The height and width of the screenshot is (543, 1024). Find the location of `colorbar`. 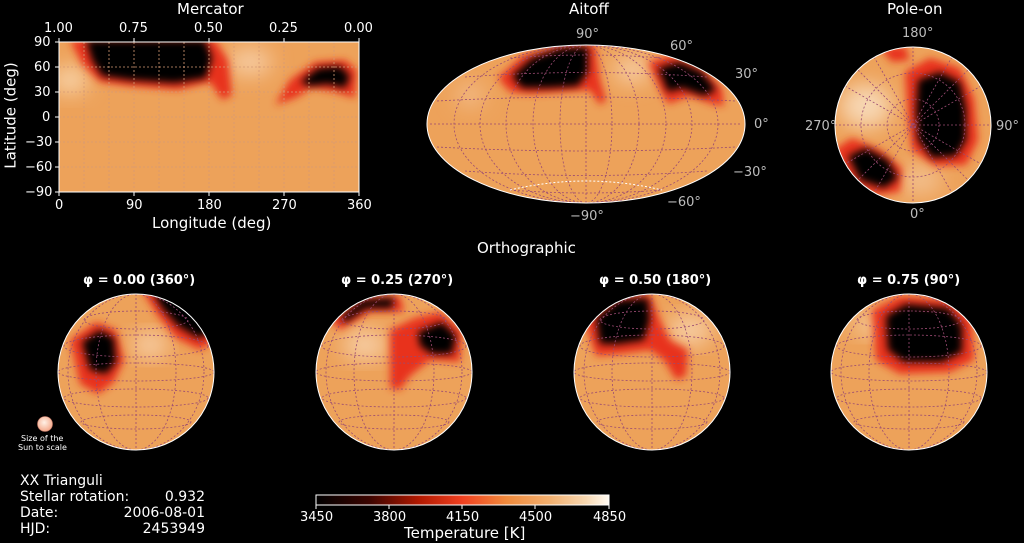

colorbar is located at coordinates (462, 501).